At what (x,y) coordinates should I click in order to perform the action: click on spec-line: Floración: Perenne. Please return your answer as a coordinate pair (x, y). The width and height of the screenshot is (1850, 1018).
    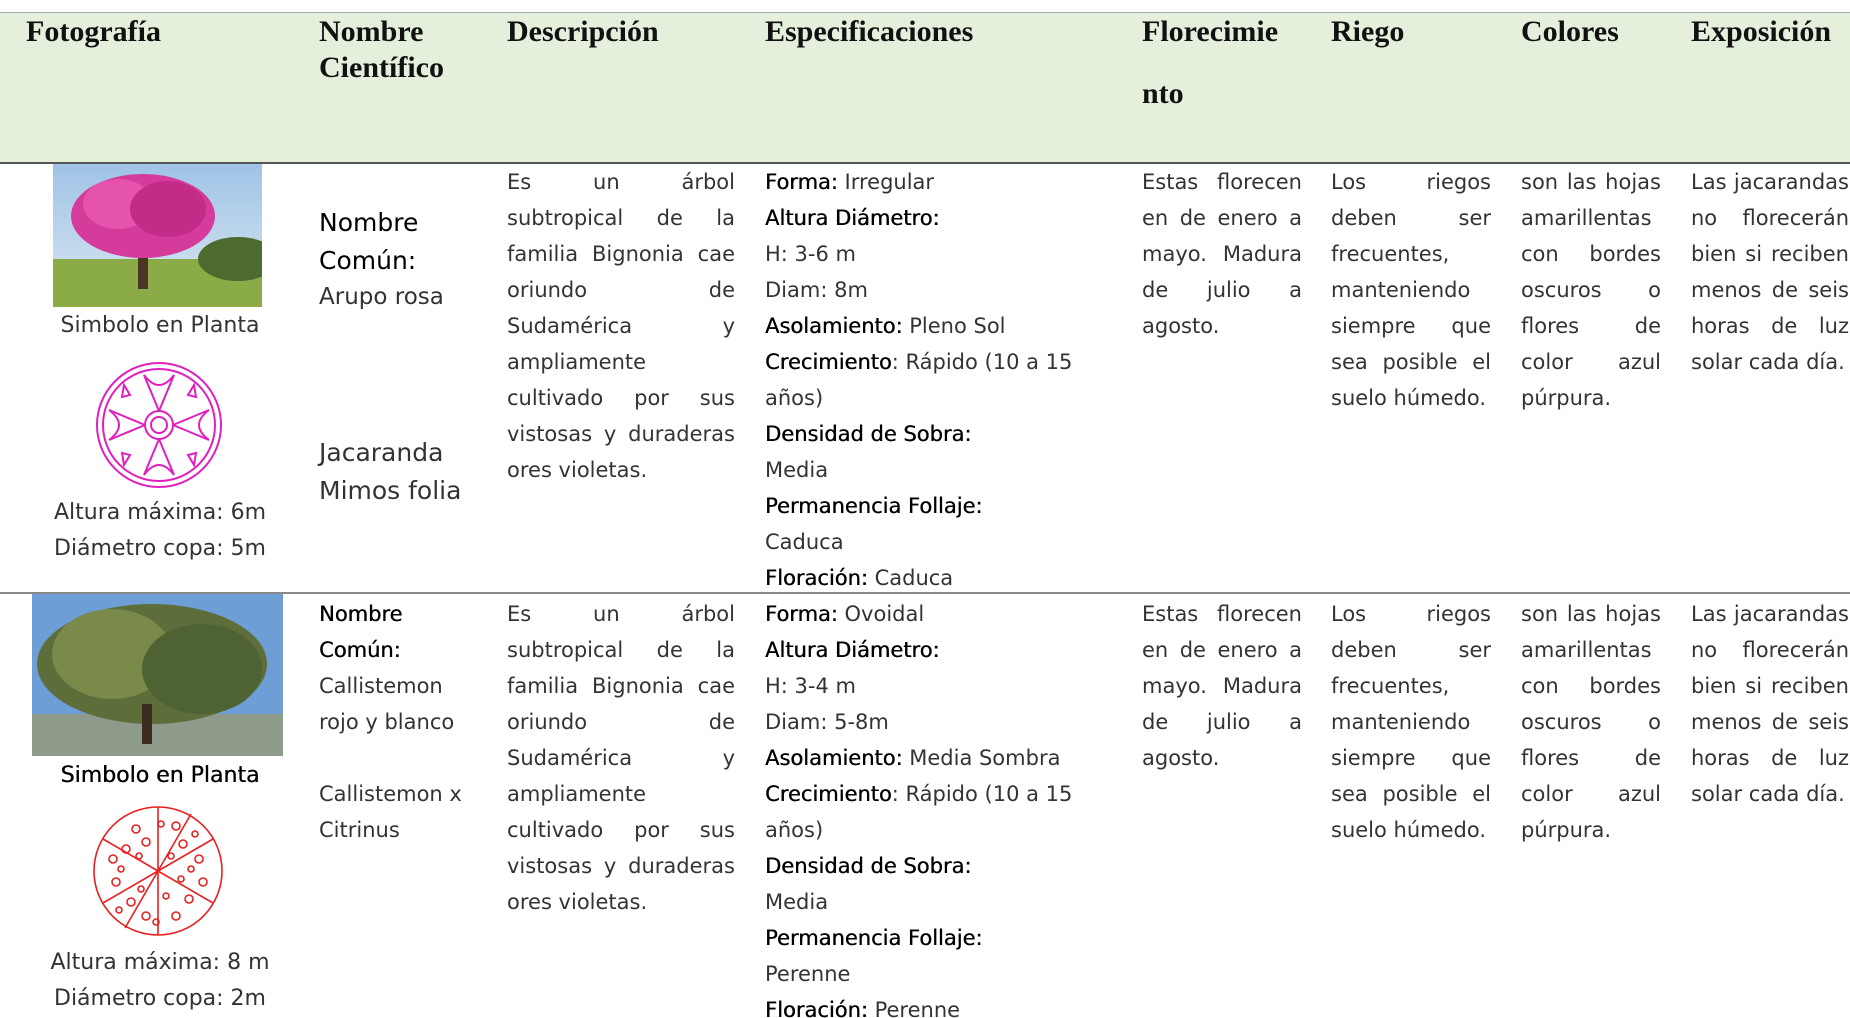
    Looking at the image, I should click on (950, 1005).